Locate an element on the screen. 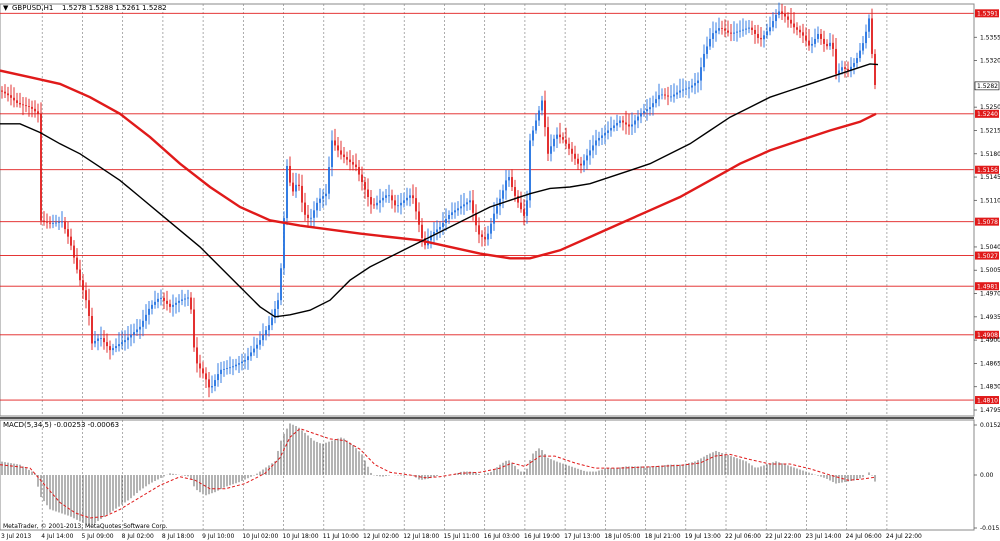  time-tick-label: 4 Jul 14:00 is located at coordinates (57, 536).